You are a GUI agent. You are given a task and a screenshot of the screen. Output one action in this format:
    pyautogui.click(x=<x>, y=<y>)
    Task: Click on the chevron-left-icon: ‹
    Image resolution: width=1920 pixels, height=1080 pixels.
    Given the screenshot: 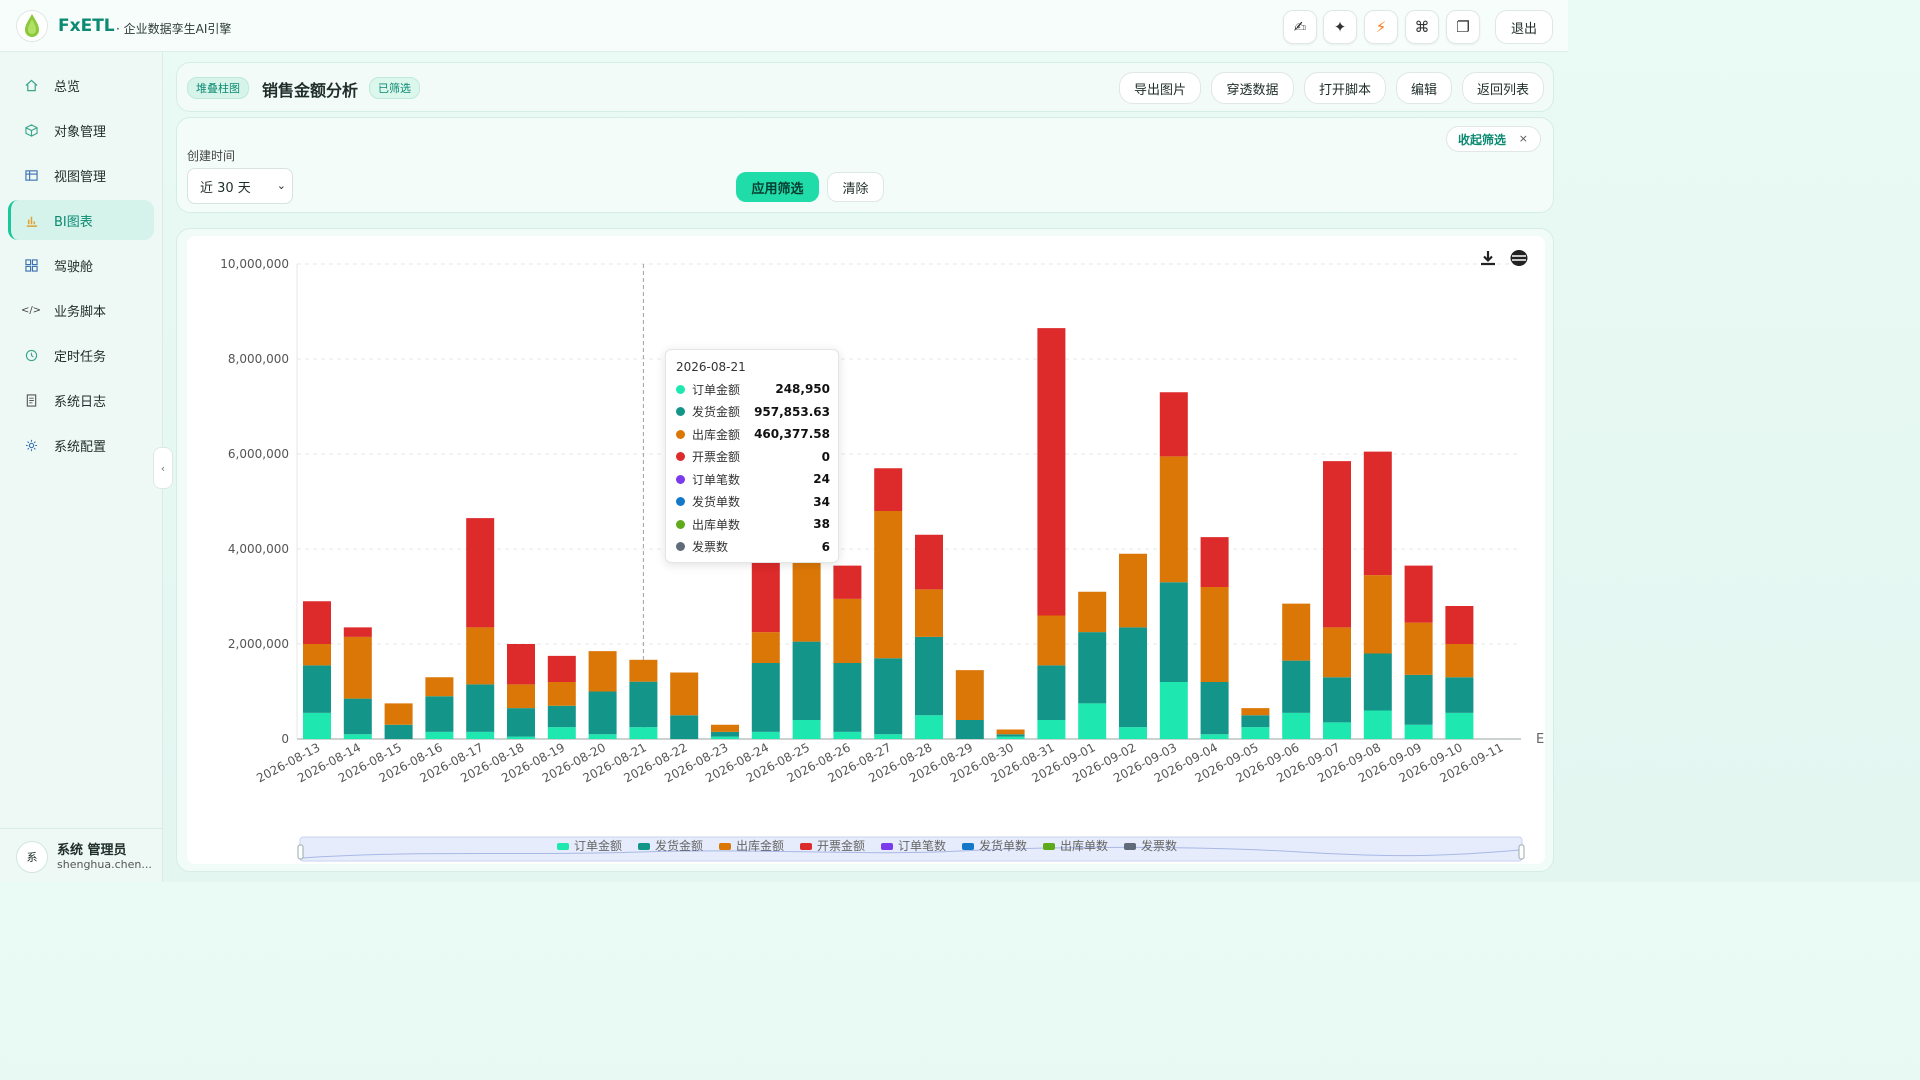 What is the action you would take?
    pyautogui.click(x=163, y=468)
    